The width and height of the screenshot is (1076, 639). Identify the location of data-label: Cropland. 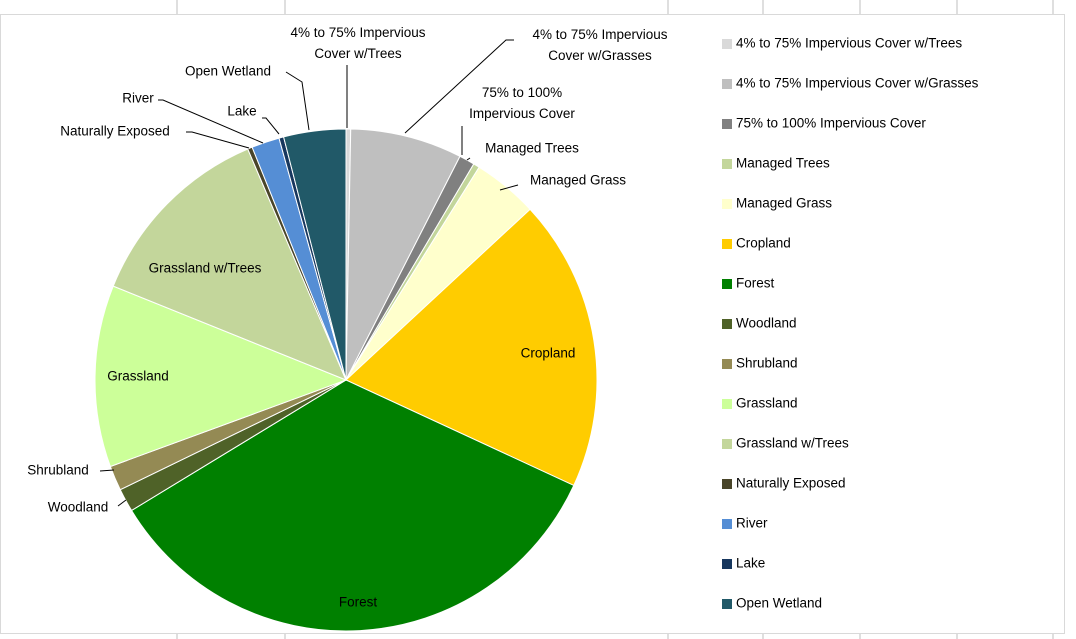
(548, 353).